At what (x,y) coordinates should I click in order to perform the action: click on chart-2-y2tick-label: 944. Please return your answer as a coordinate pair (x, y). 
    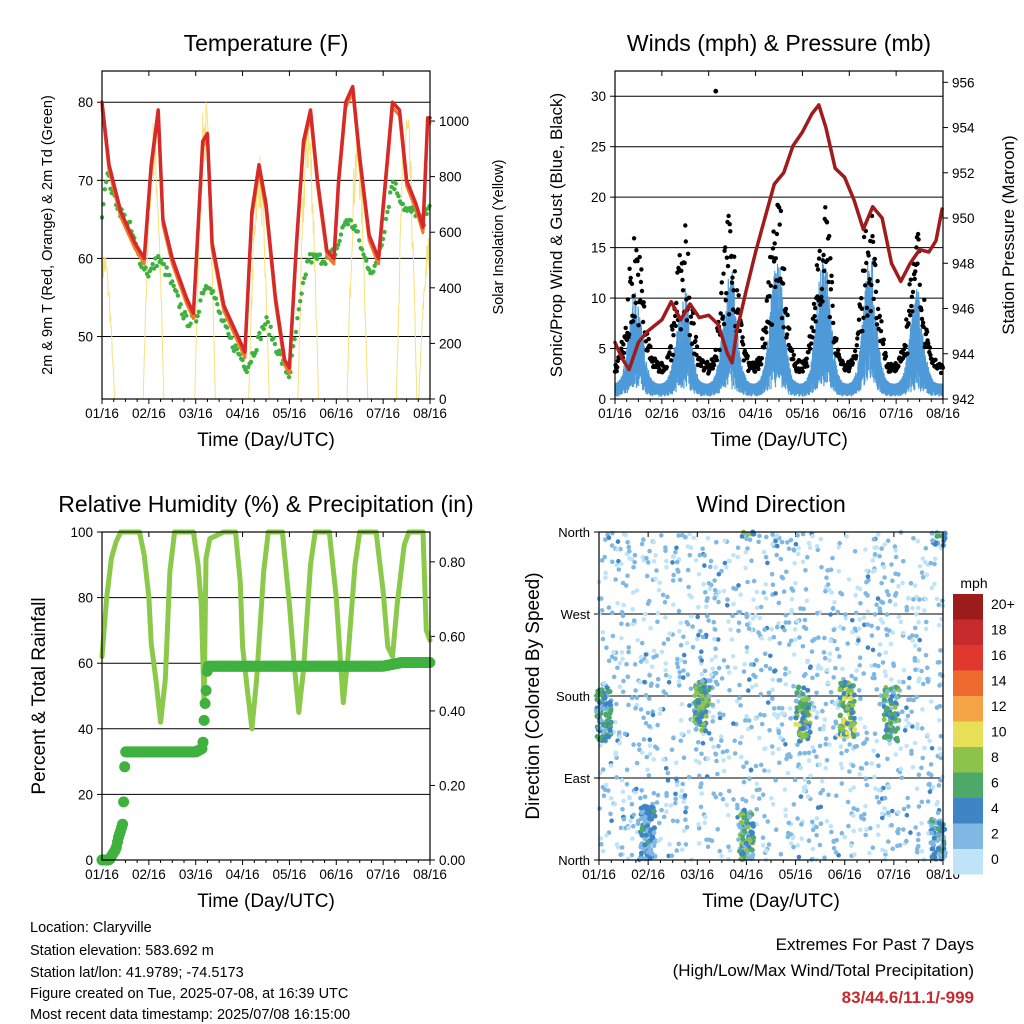
    Looking at the image, I should click on (963, 354).